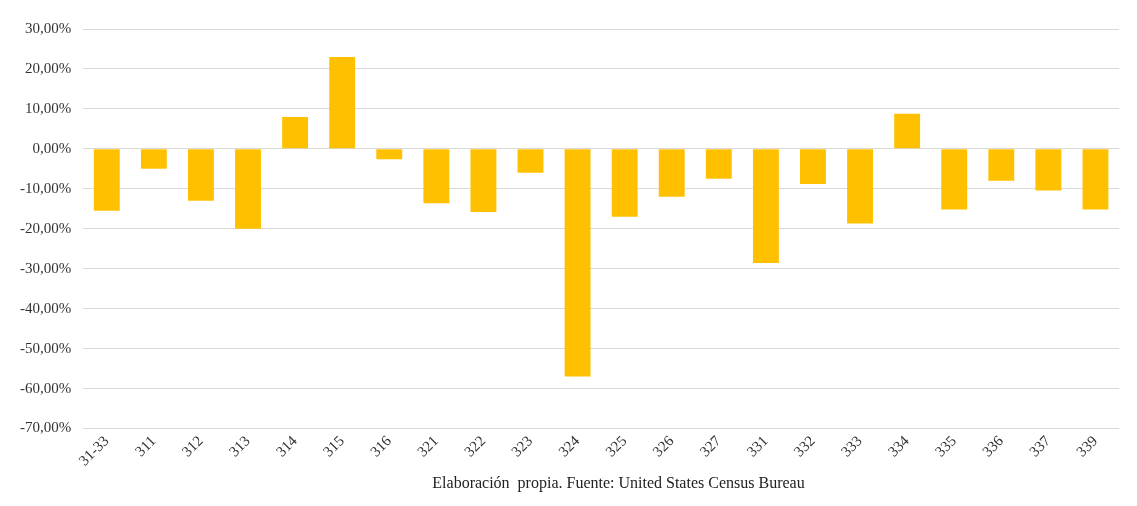 The height and width of the screenshot is (506, 1137). What do you see at coordinates (45, 267) in the screenshot?
I see `y-tick-label: -30,00%` at bounding box center [45, 267].